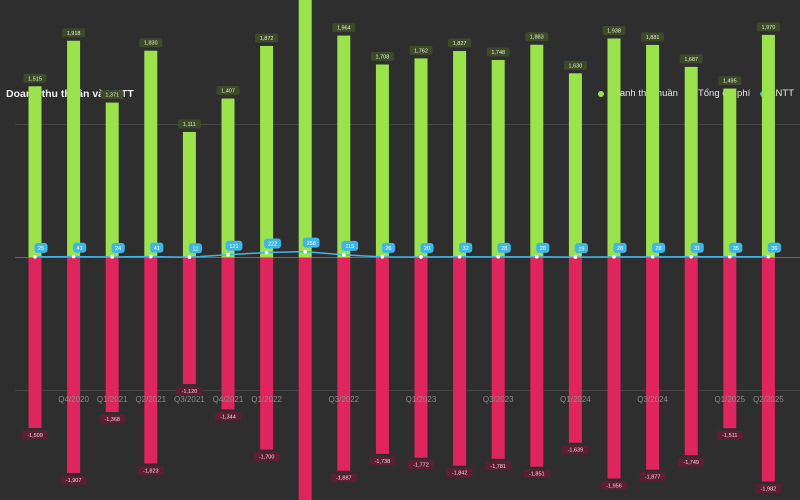  I want to click on label-revenue: 1,970, so click(769, 28).